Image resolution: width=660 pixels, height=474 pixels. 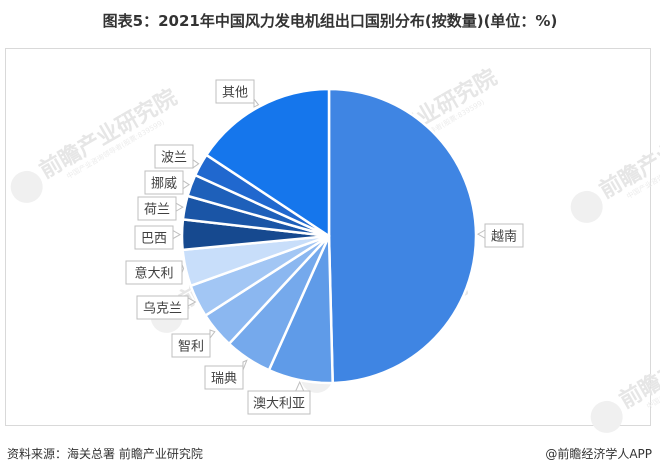 I want to click on label-text: 智利, so click(x=191, y=347).